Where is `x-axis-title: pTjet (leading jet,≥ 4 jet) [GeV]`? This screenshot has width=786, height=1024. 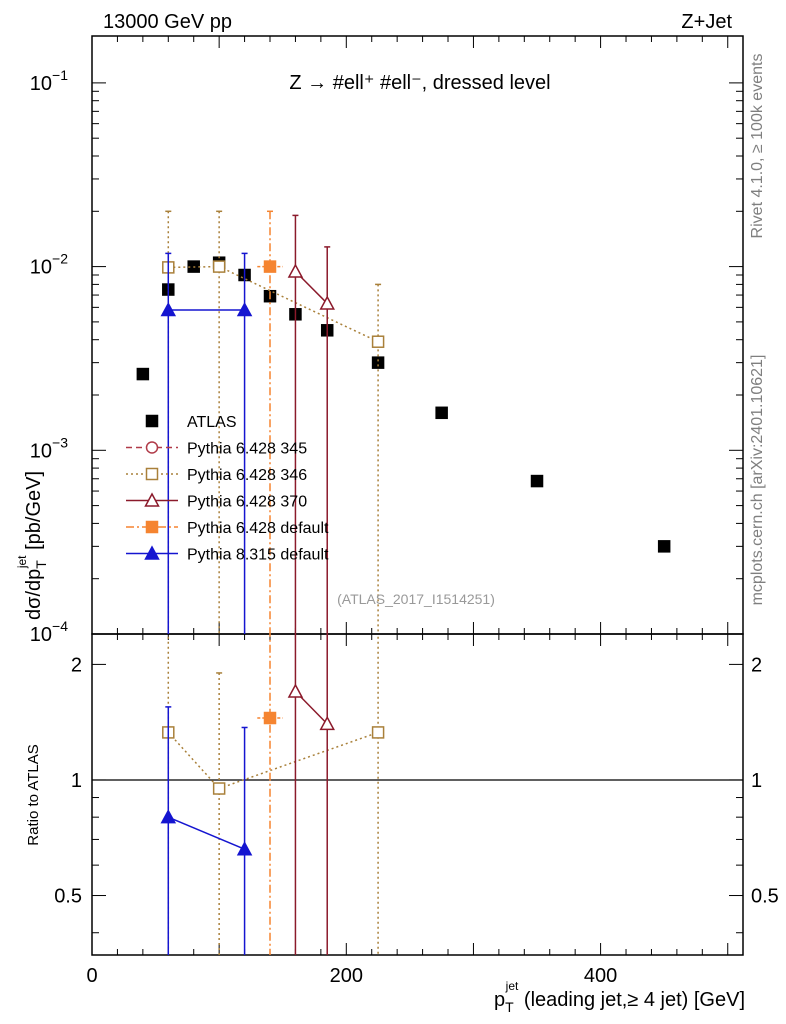
x-axis-title: pTjet (leading jet,≥ 4 jet) [GeV] is located at coordinates (619, 997).